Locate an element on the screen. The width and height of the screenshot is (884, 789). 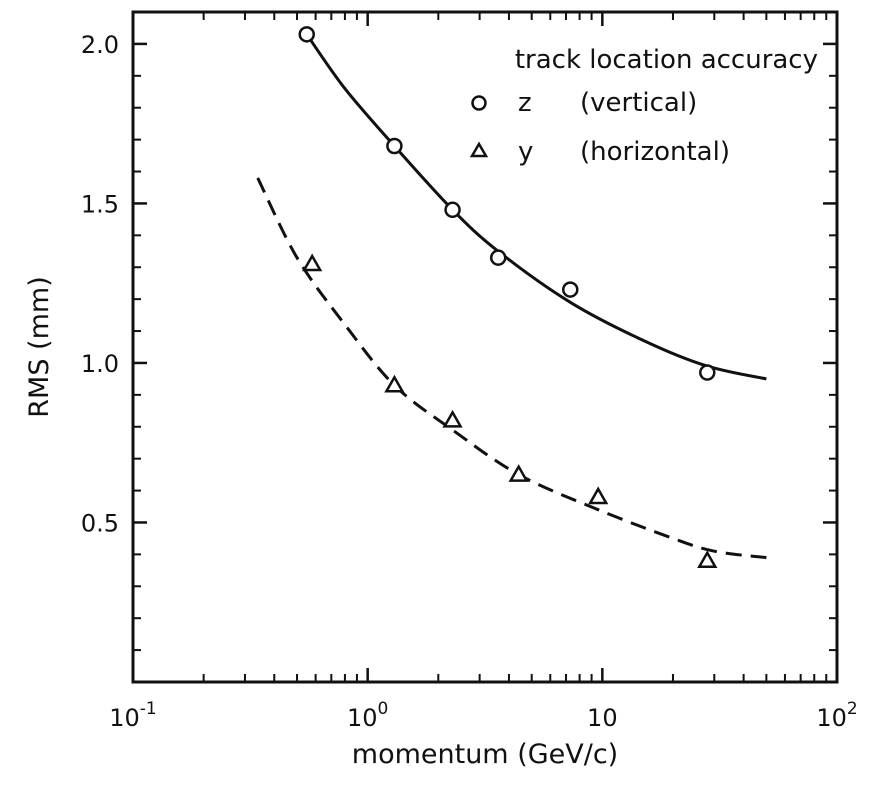
legend-desc-vertical: (vertical) is located at coordinates (638, 103).